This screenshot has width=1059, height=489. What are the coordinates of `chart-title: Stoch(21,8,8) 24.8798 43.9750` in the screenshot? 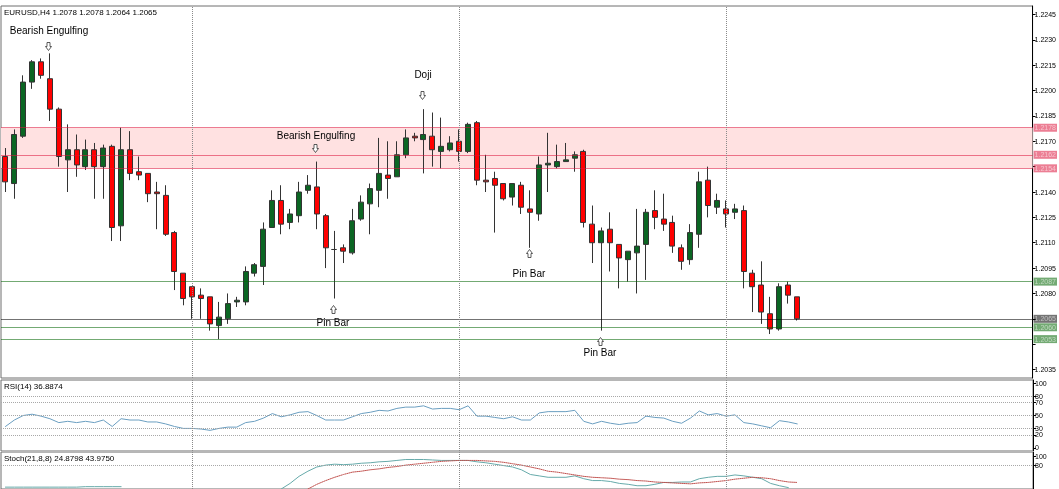 It's located at (59, 458).